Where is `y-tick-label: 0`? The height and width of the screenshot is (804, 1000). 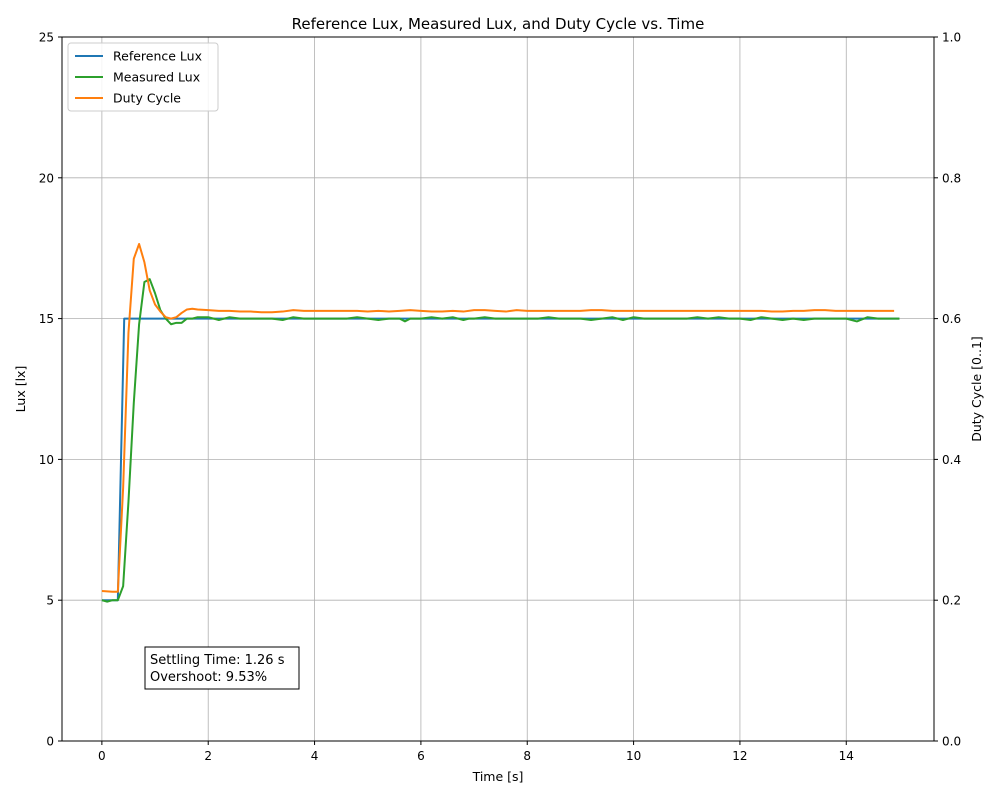
y-tick-label: 0 is located at coordinates (50, 742).